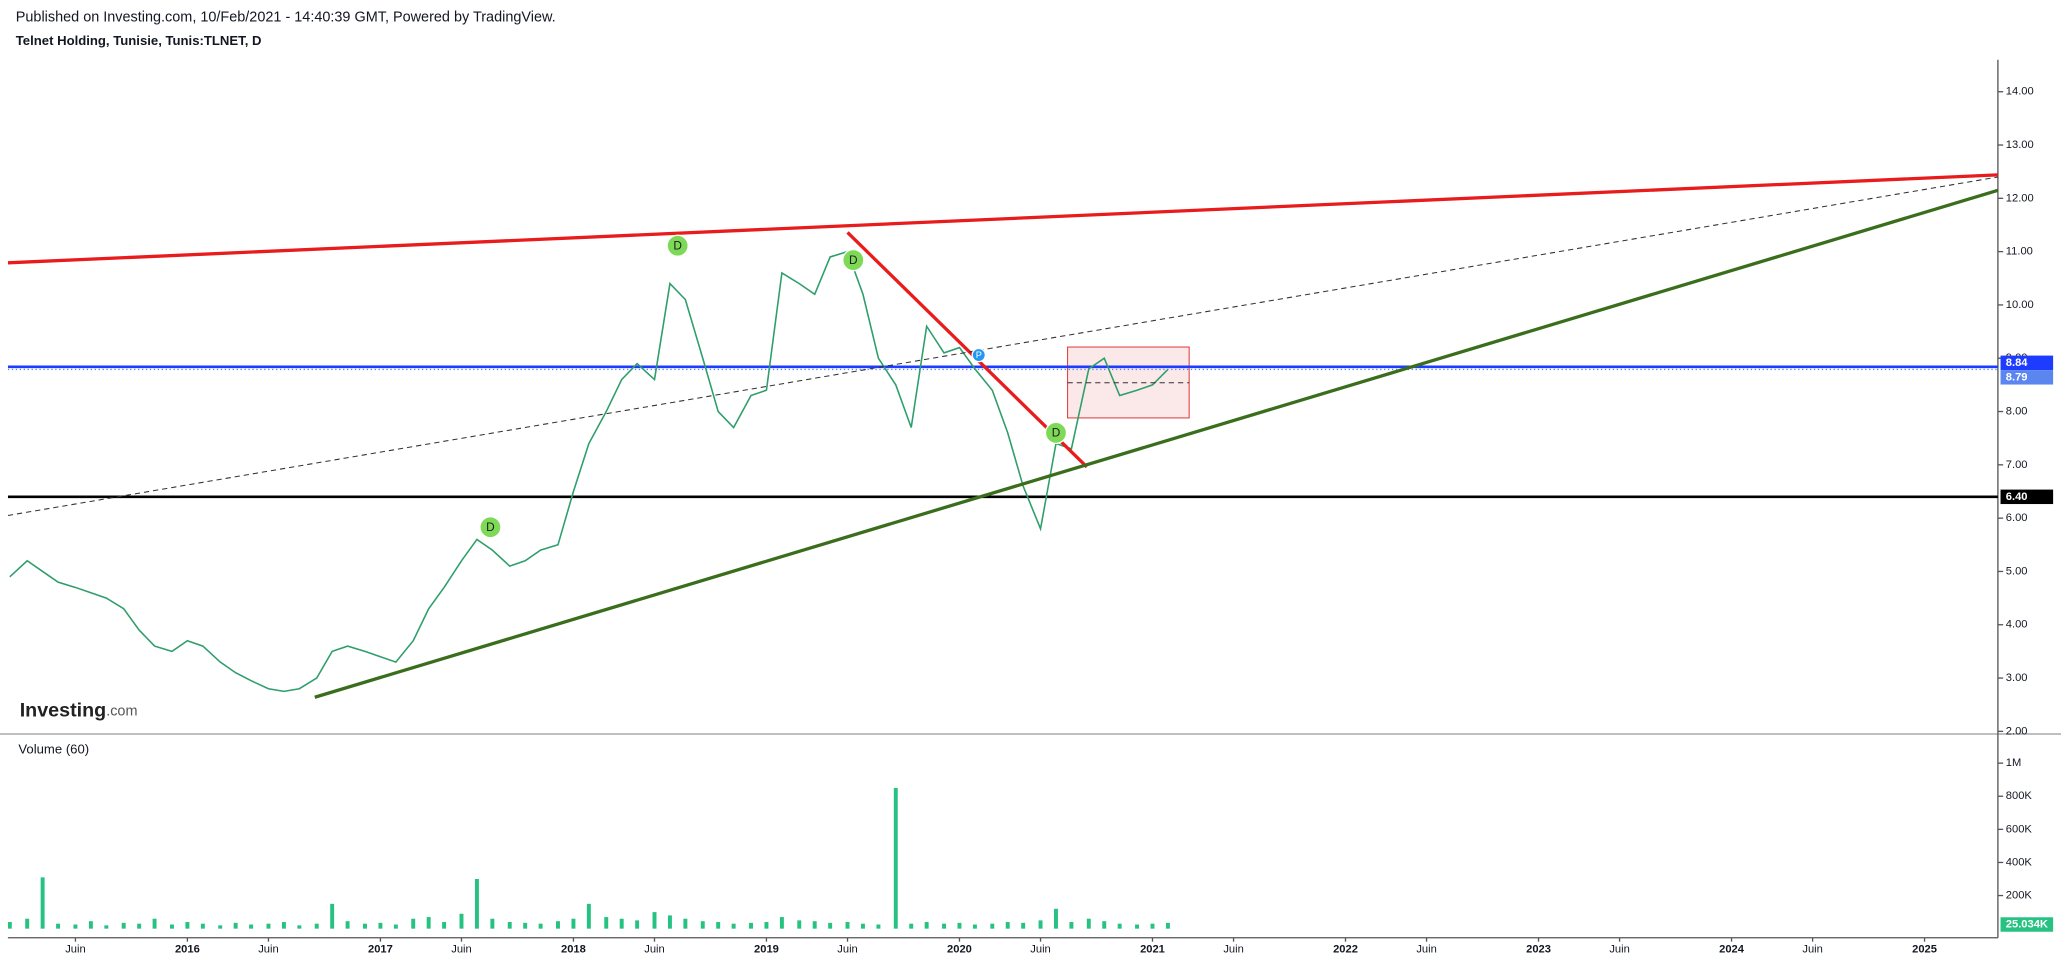 The height and width of the screenshot is (962, 2061). I want to click on y-tick-label: 3.00, so click(2017, 678).